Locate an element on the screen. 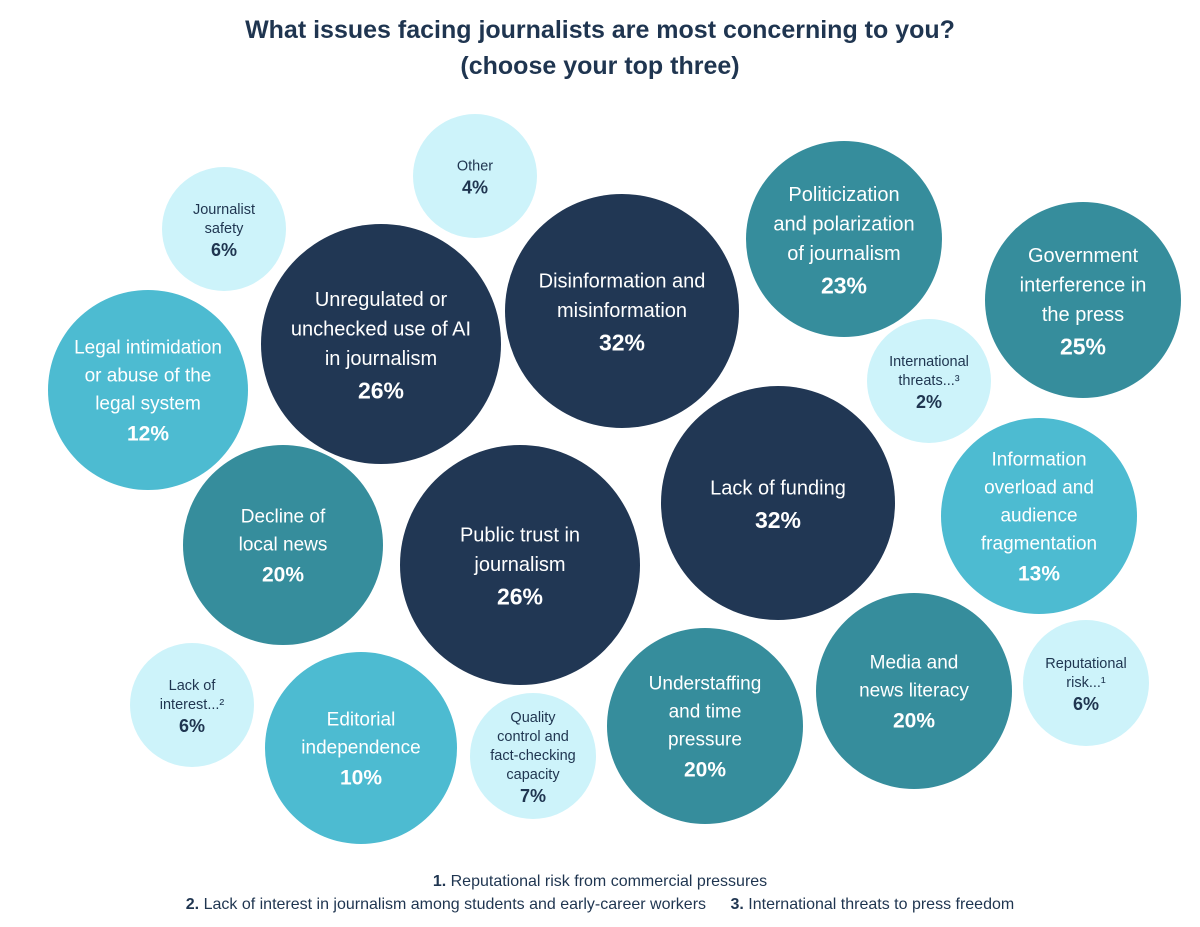  bubble-label-line: Understaffing is located at coordinates (705, 684).